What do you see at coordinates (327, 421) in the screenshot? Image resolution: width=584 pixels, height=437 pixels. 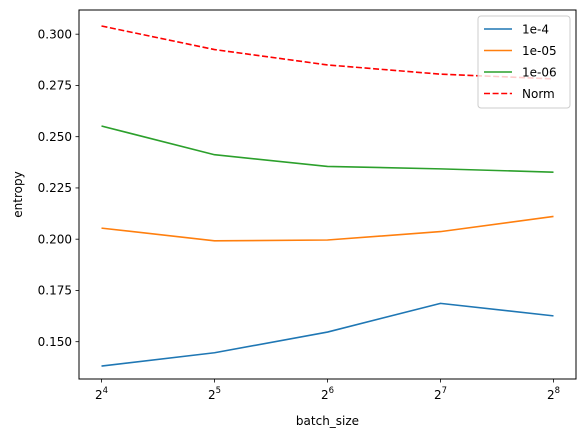 I see `x-axis-label: batch_size` at bounding box center [327, 421].